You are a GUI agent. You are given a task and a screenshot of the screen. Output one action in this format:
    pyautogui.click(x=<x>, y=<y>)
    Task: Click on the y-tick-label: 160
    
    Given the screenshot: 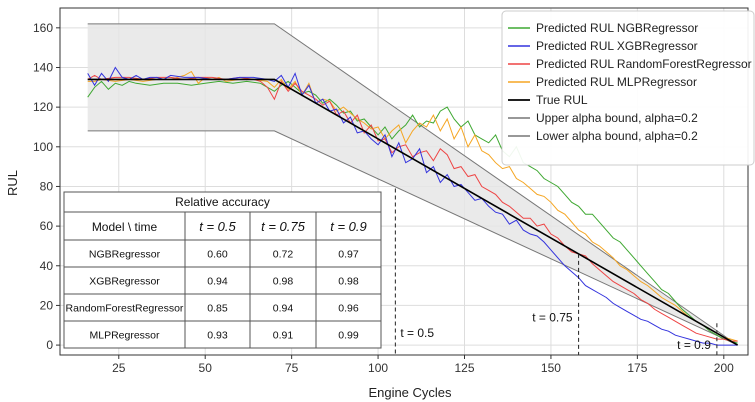 What is the action you would take?
    pyautogui.click(x=43, y=28)
    